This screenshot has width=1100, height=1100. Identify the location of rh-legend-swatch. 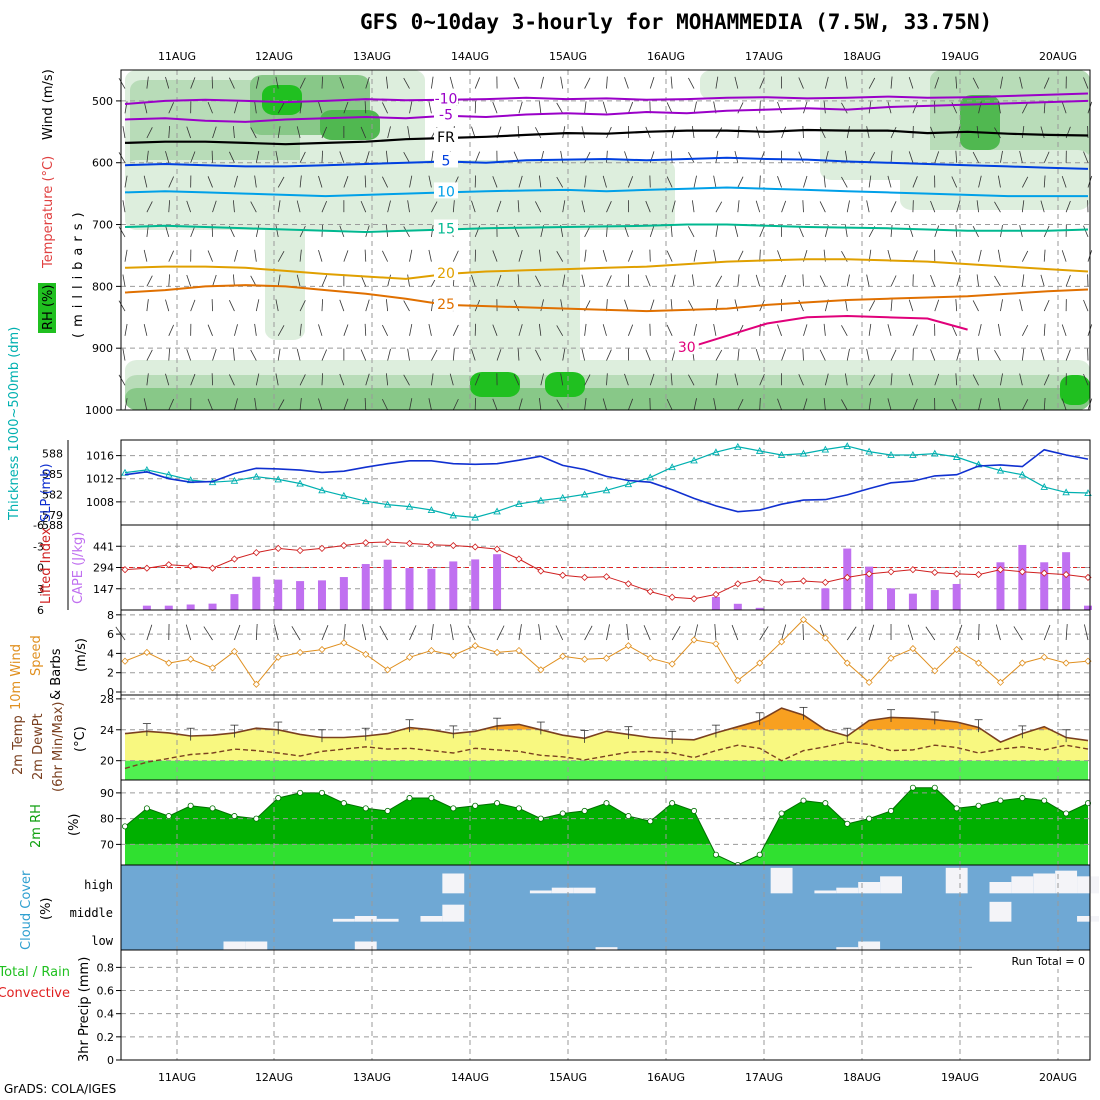
(47, 308).